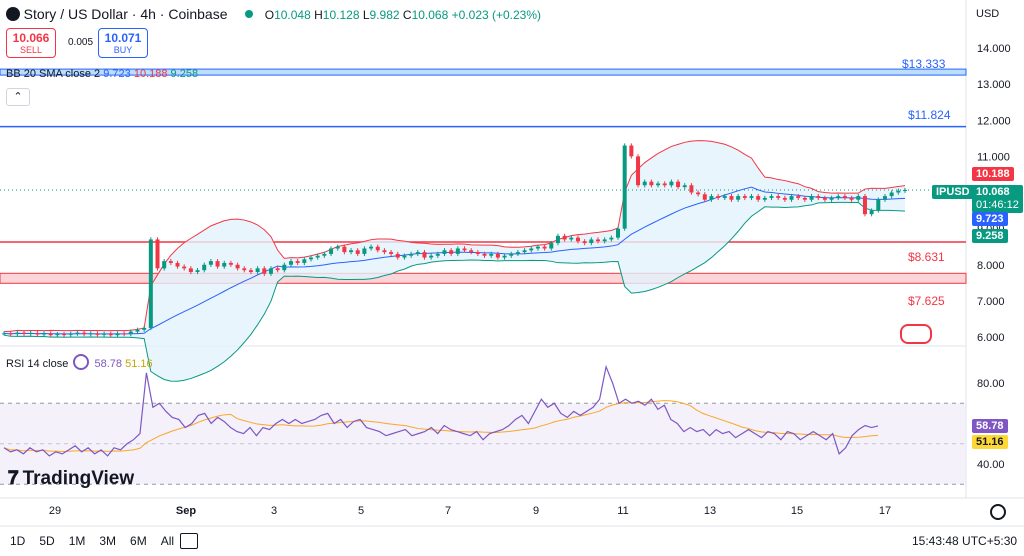 Image resolution: width=1024 pixels, height=556 pixels. I want to click on rsi-line, so click(441, 410).